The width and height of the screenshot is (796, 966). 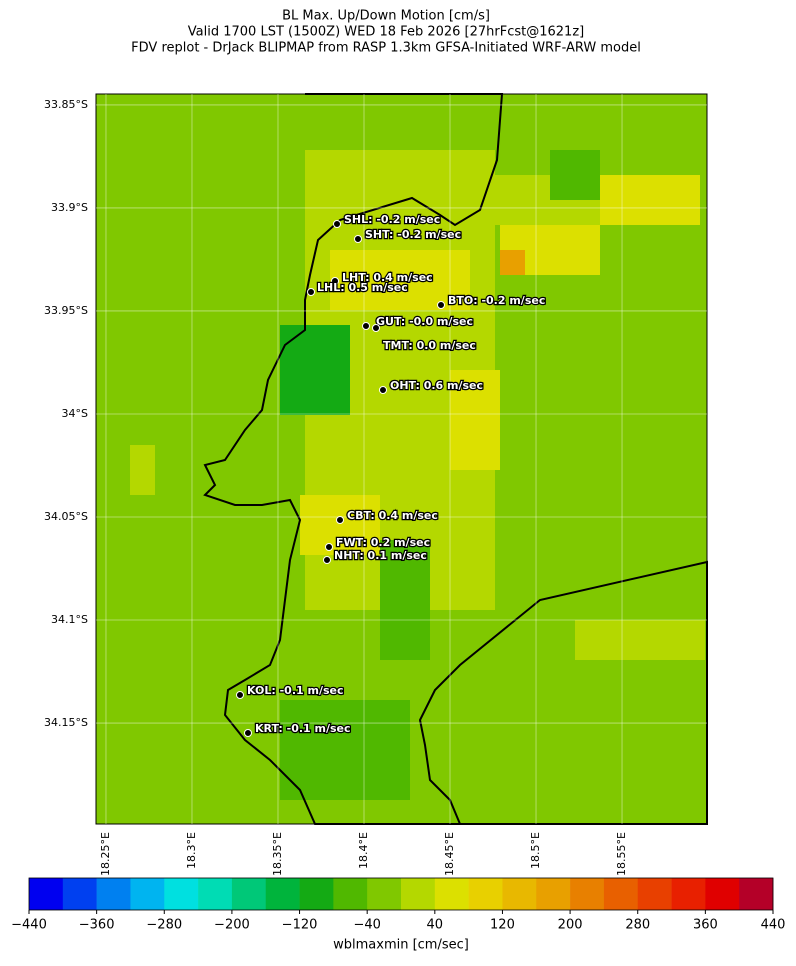 What do you see at coordinates (435, 925) in the screenshot?
I see `colorbar-tick-label: 40` at bounding box center [435, 925].